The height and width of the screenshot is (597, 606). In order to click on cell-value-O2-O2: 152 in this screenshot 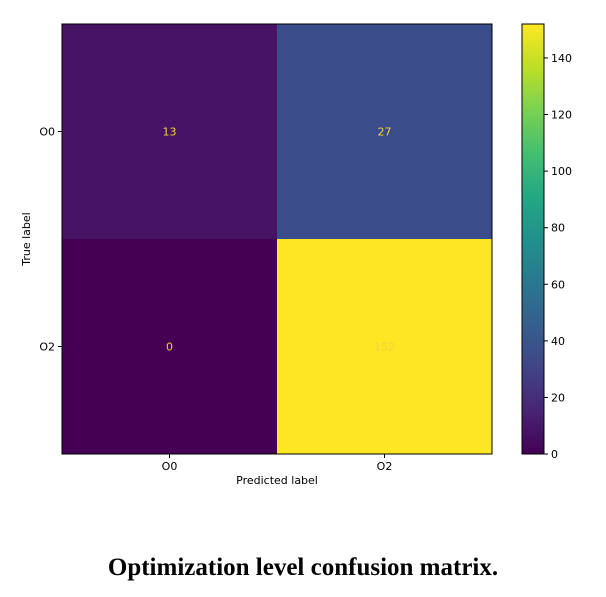, I will do `click(384, 347)`.